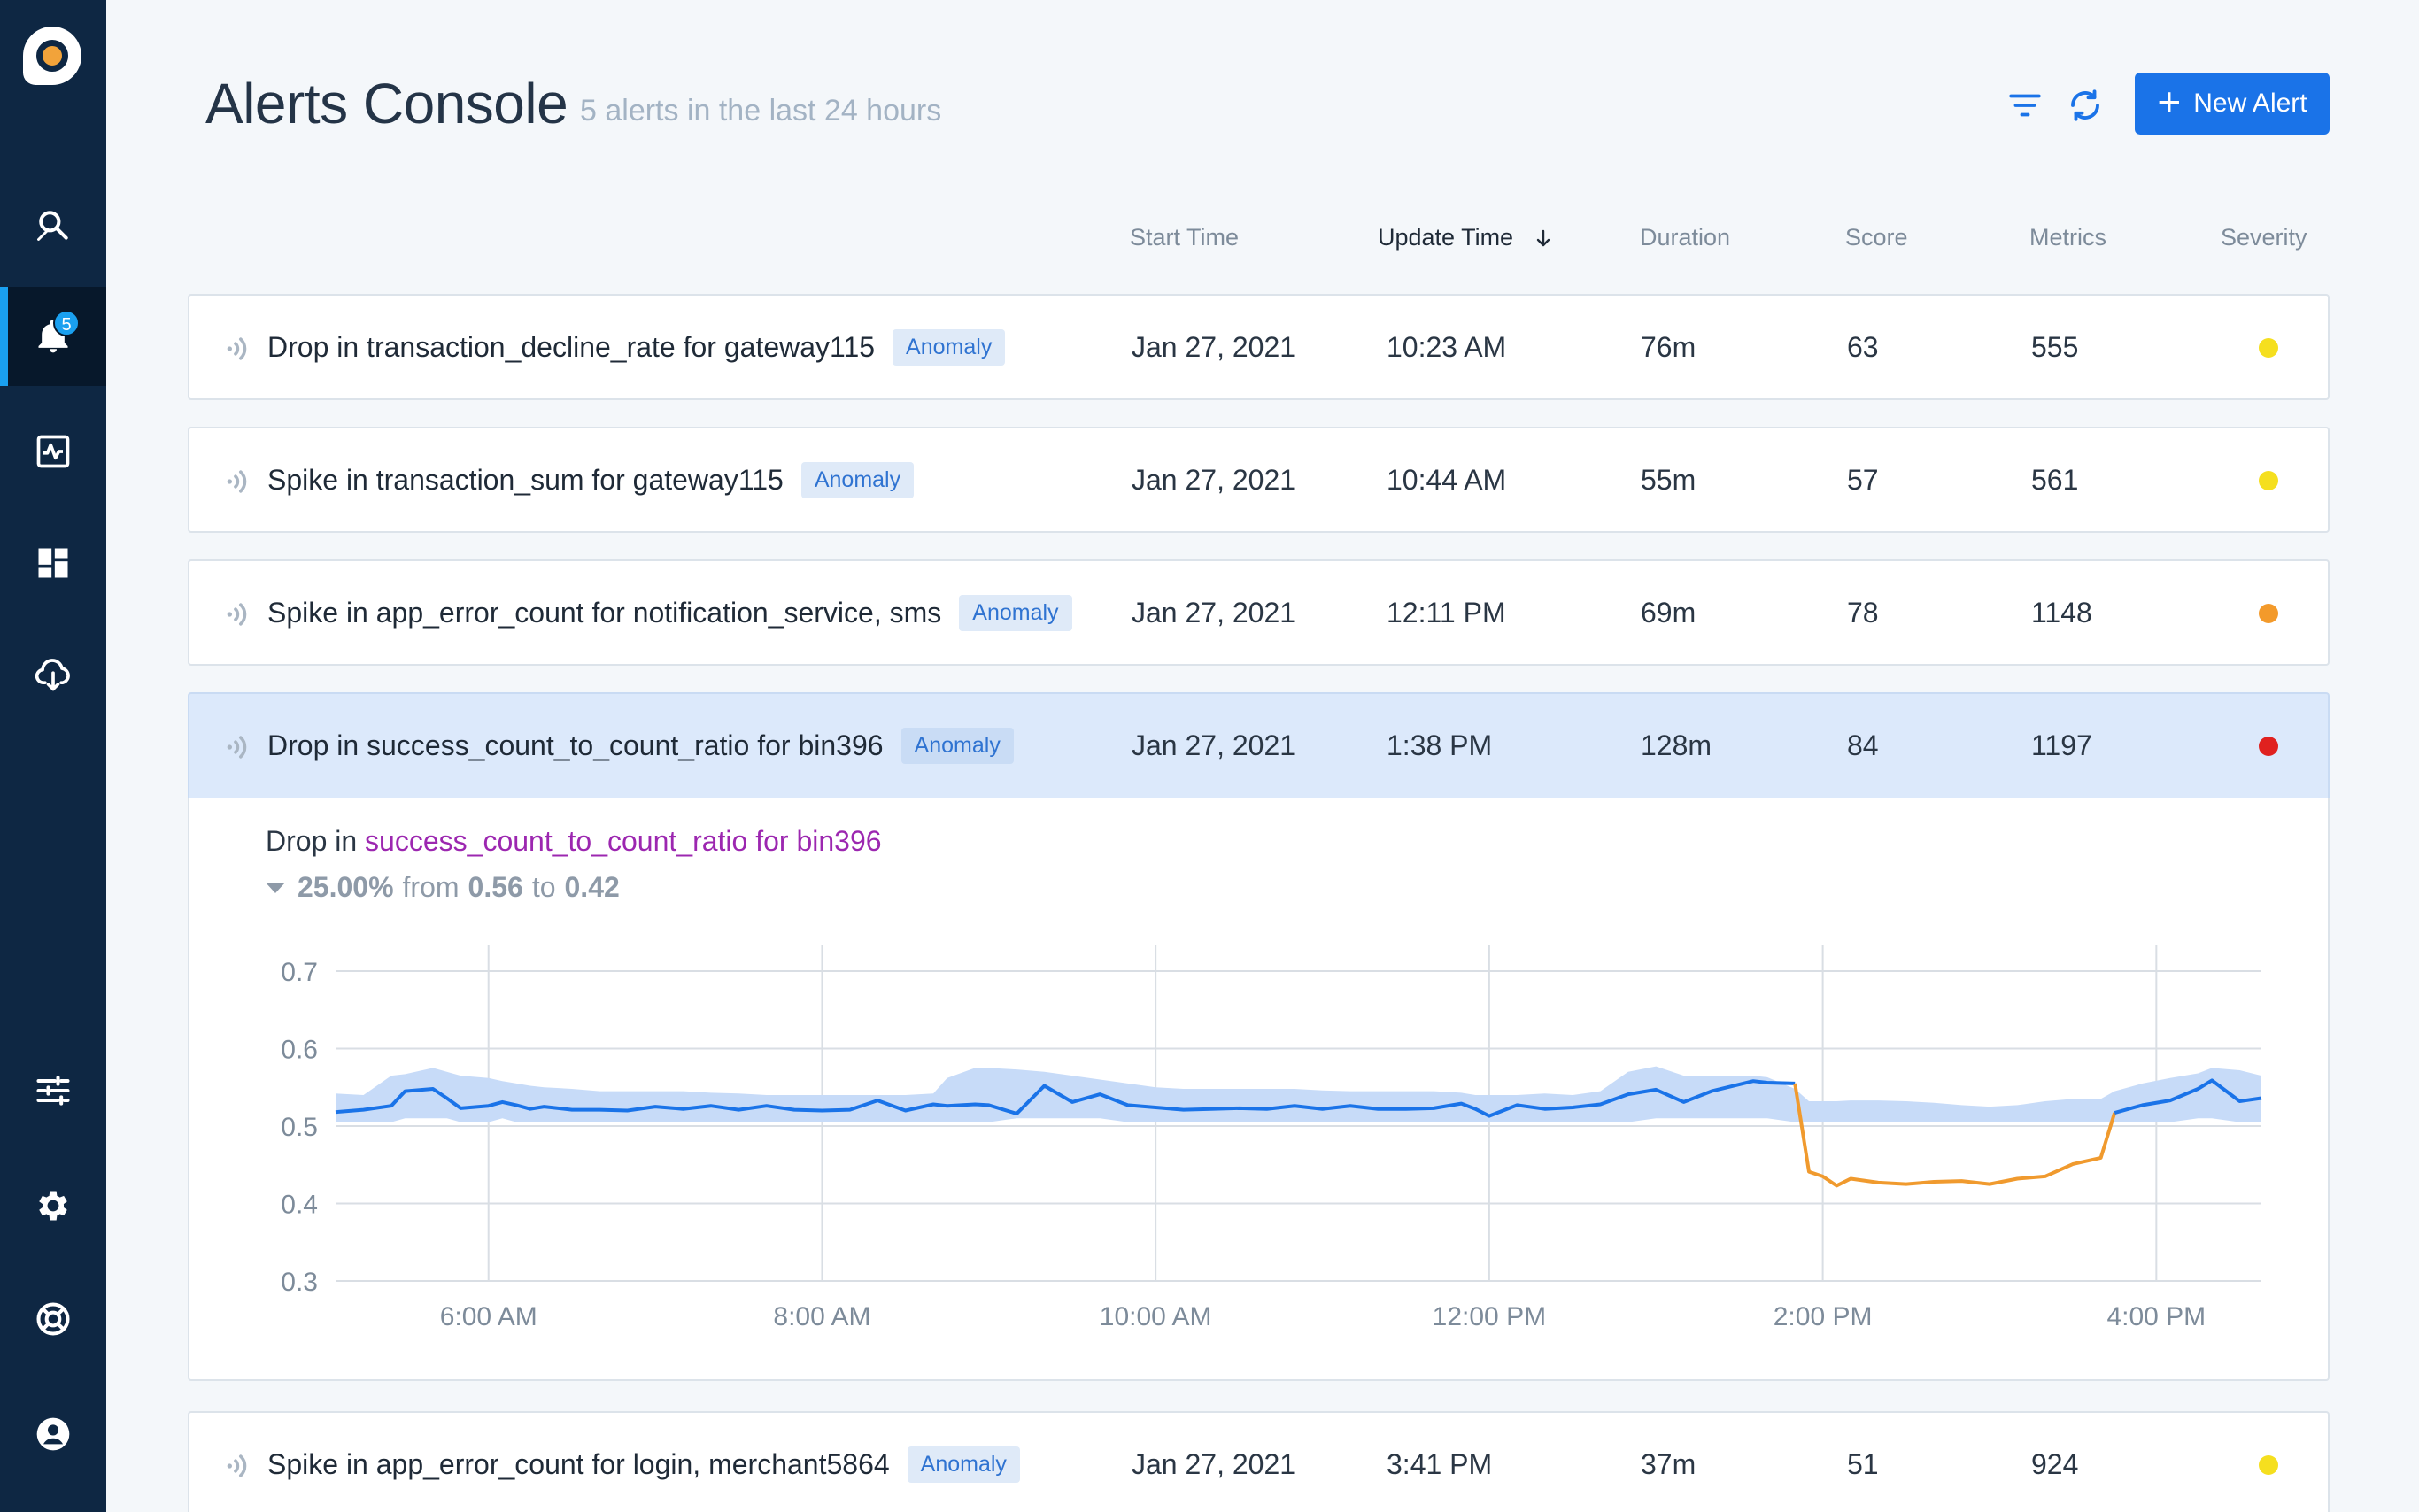 This screenshot has width=2419, height=1512. Describe the element at coordinates (1863, 613) in the screenshot. I see `alert-score: 78` at that location.